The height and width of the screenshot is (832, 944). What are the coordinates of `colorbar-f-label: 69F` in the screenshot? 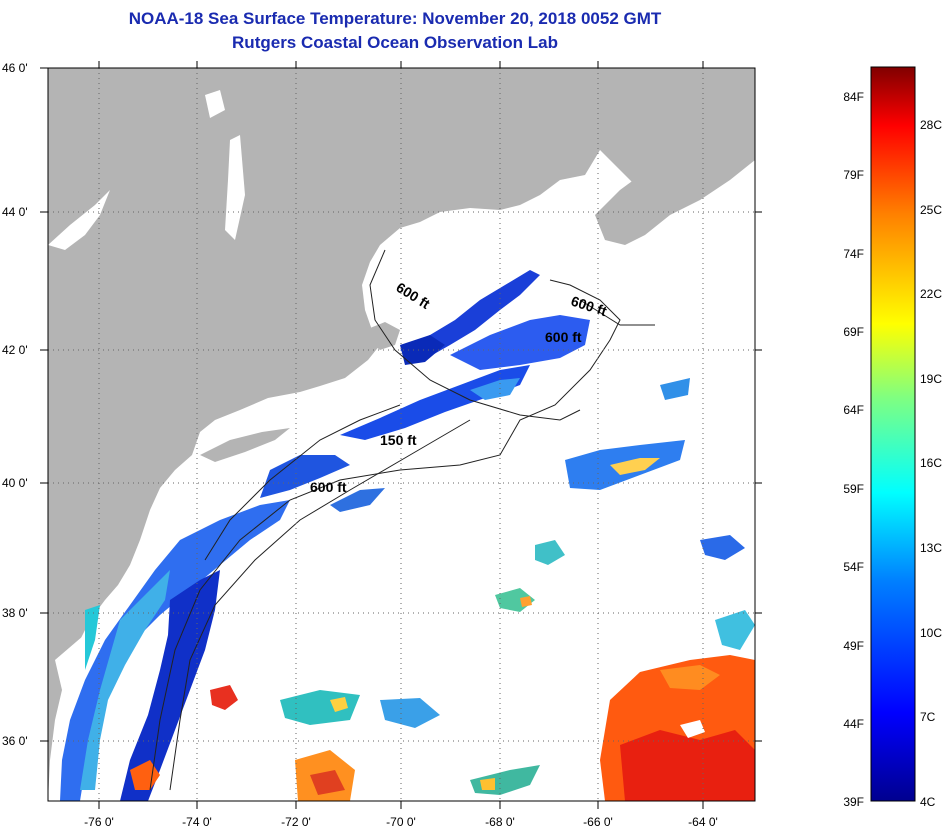 It's located at (853, 332).